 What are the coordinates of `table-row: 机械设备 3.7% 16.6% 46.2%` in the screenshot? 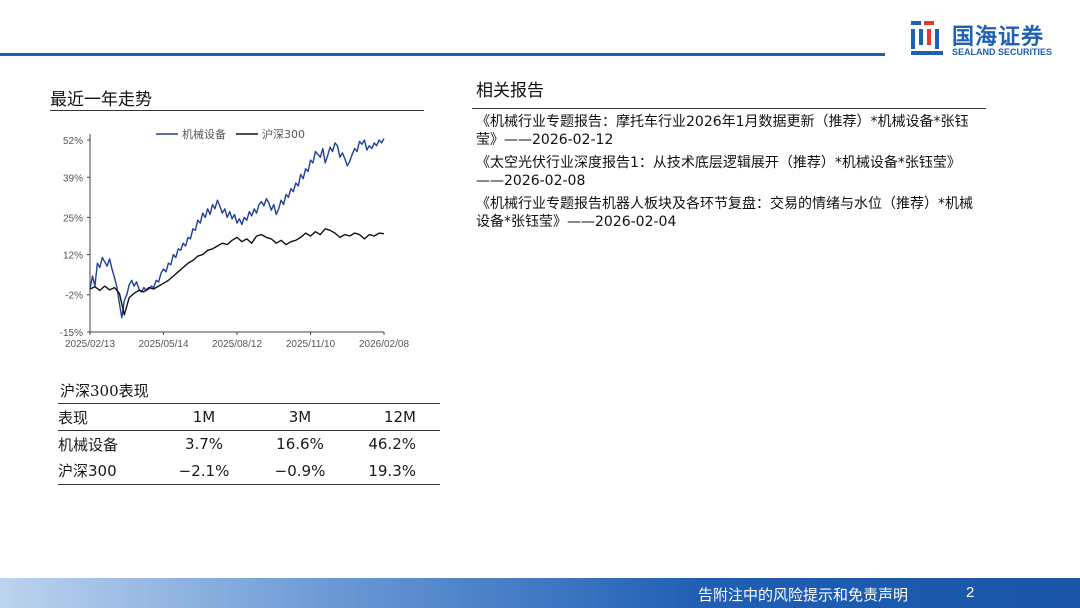 It's located at (249, 444).